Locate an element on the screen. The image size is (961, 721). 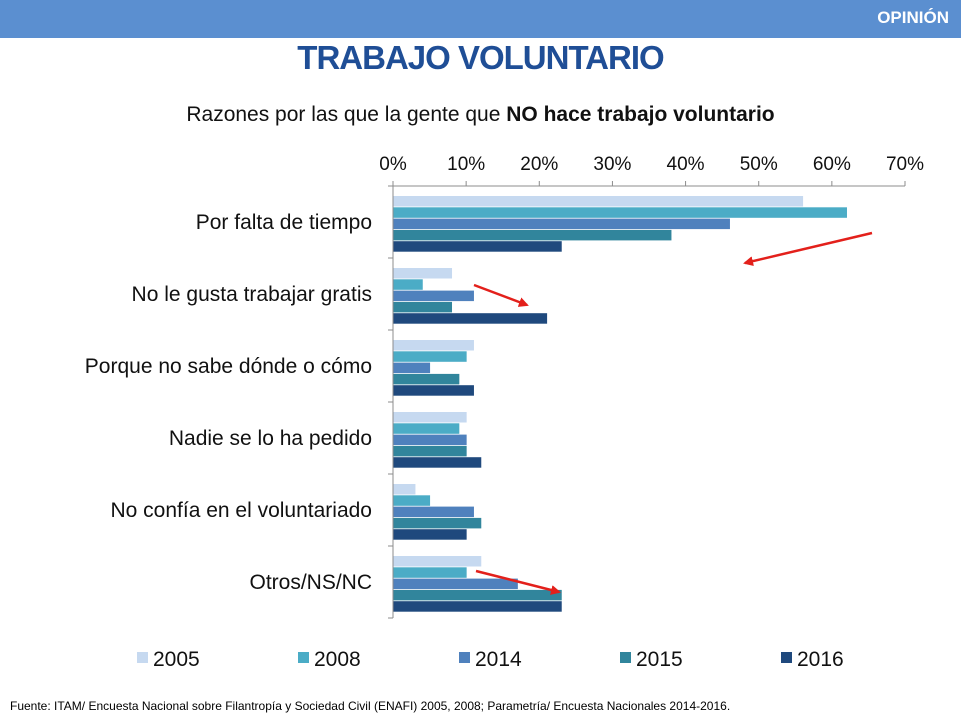
x-tick-label: 30% is located at coordinates (612, 164).